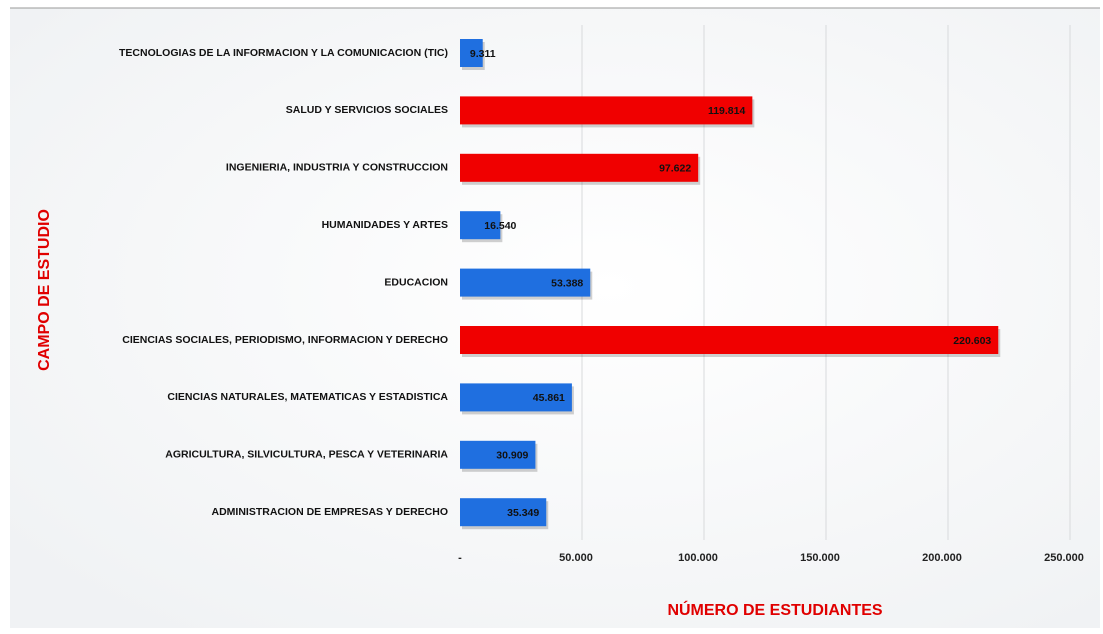  Describe the element at coordinates (972, 341) in the screenshot. I see `data-label: 220.603` at that location.